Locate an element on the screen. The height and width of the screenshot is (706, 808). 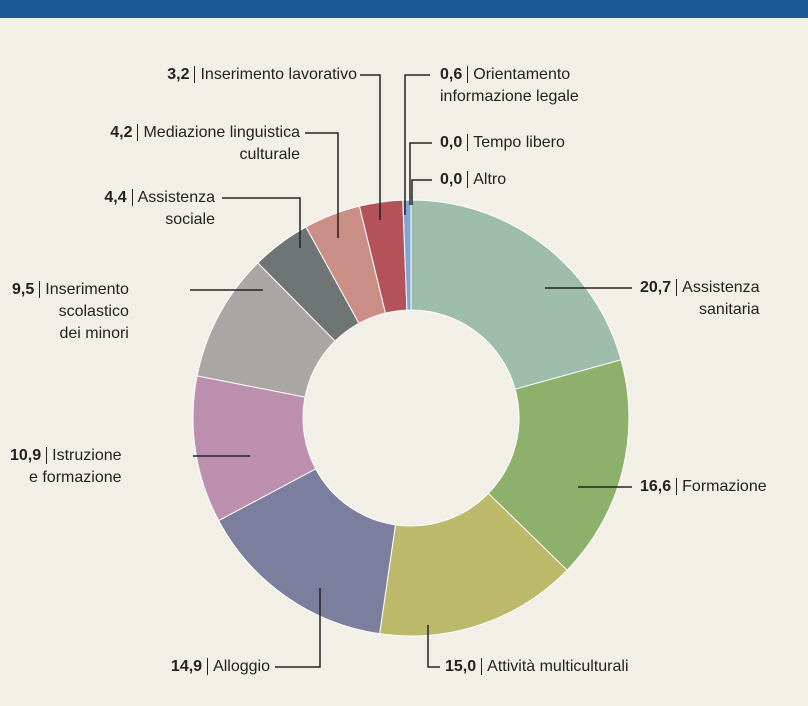
slice-label: 0,0 Altro is located at coordinates (473, 180).